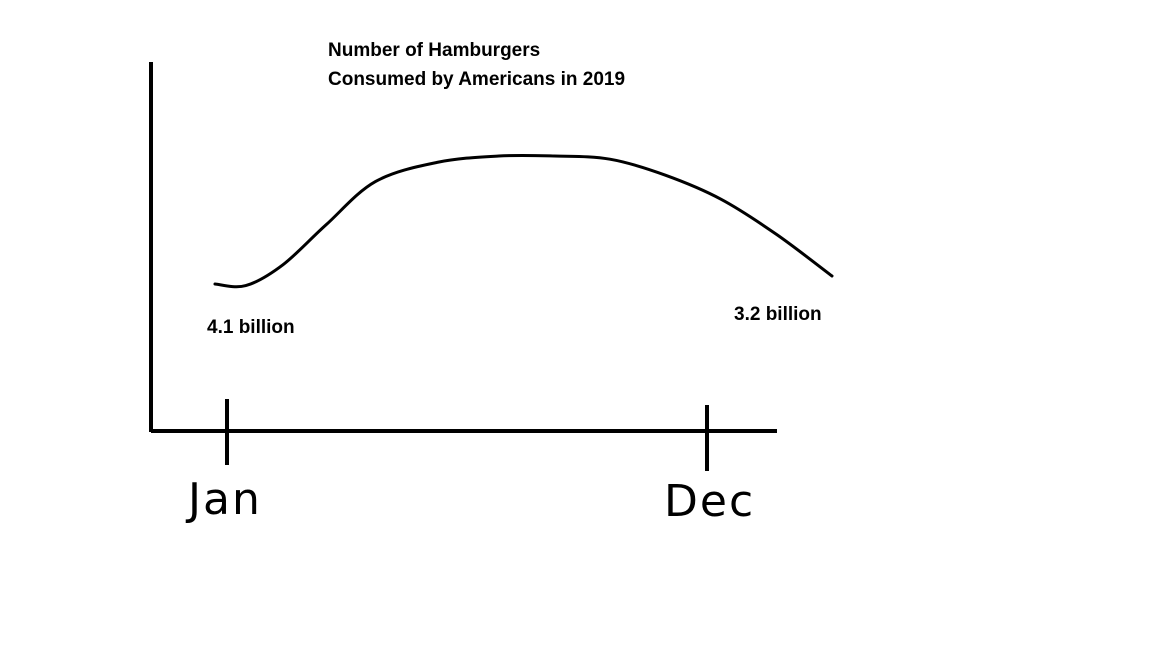  Describe the element at coordinates (778, 314) in the screenshot. I see `data-label-end: 3.2 billion` at that location.